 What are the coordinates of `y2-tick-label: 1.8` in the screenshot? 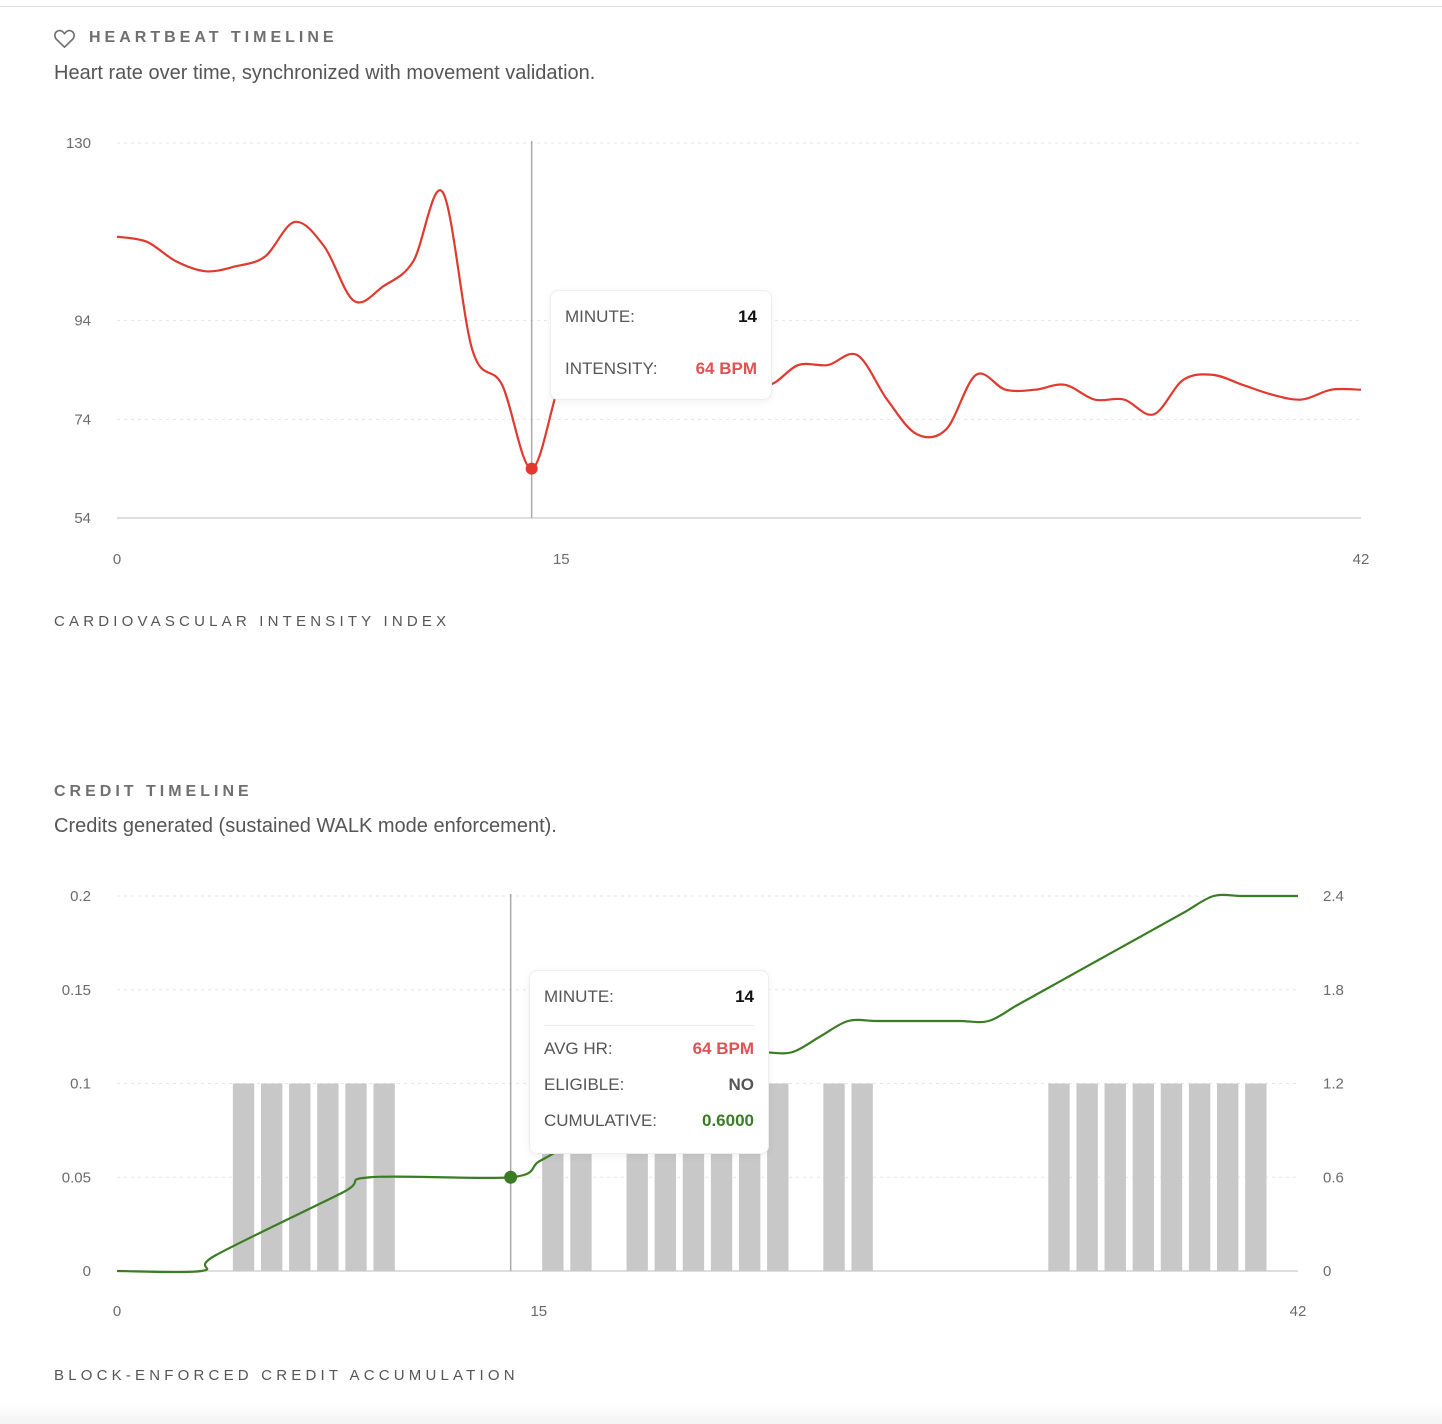 It's located at (1333, 990).